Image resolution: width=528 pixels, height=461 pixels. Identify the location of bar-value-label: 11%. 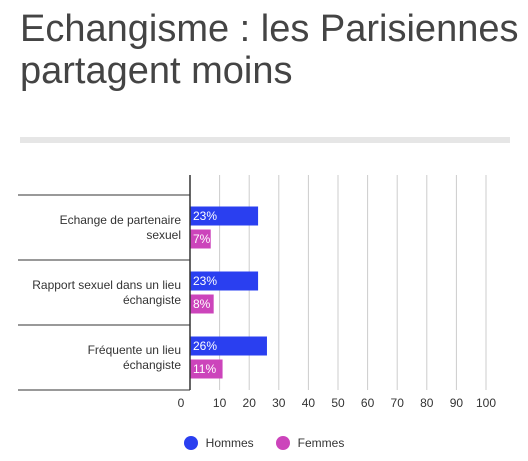
(204, 369).